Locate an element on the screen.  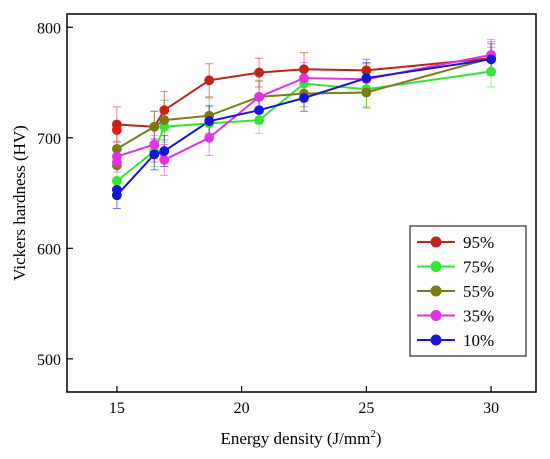
legend-items: 95% 75% 55% 35% 10% is located at coordinates (455, 291).